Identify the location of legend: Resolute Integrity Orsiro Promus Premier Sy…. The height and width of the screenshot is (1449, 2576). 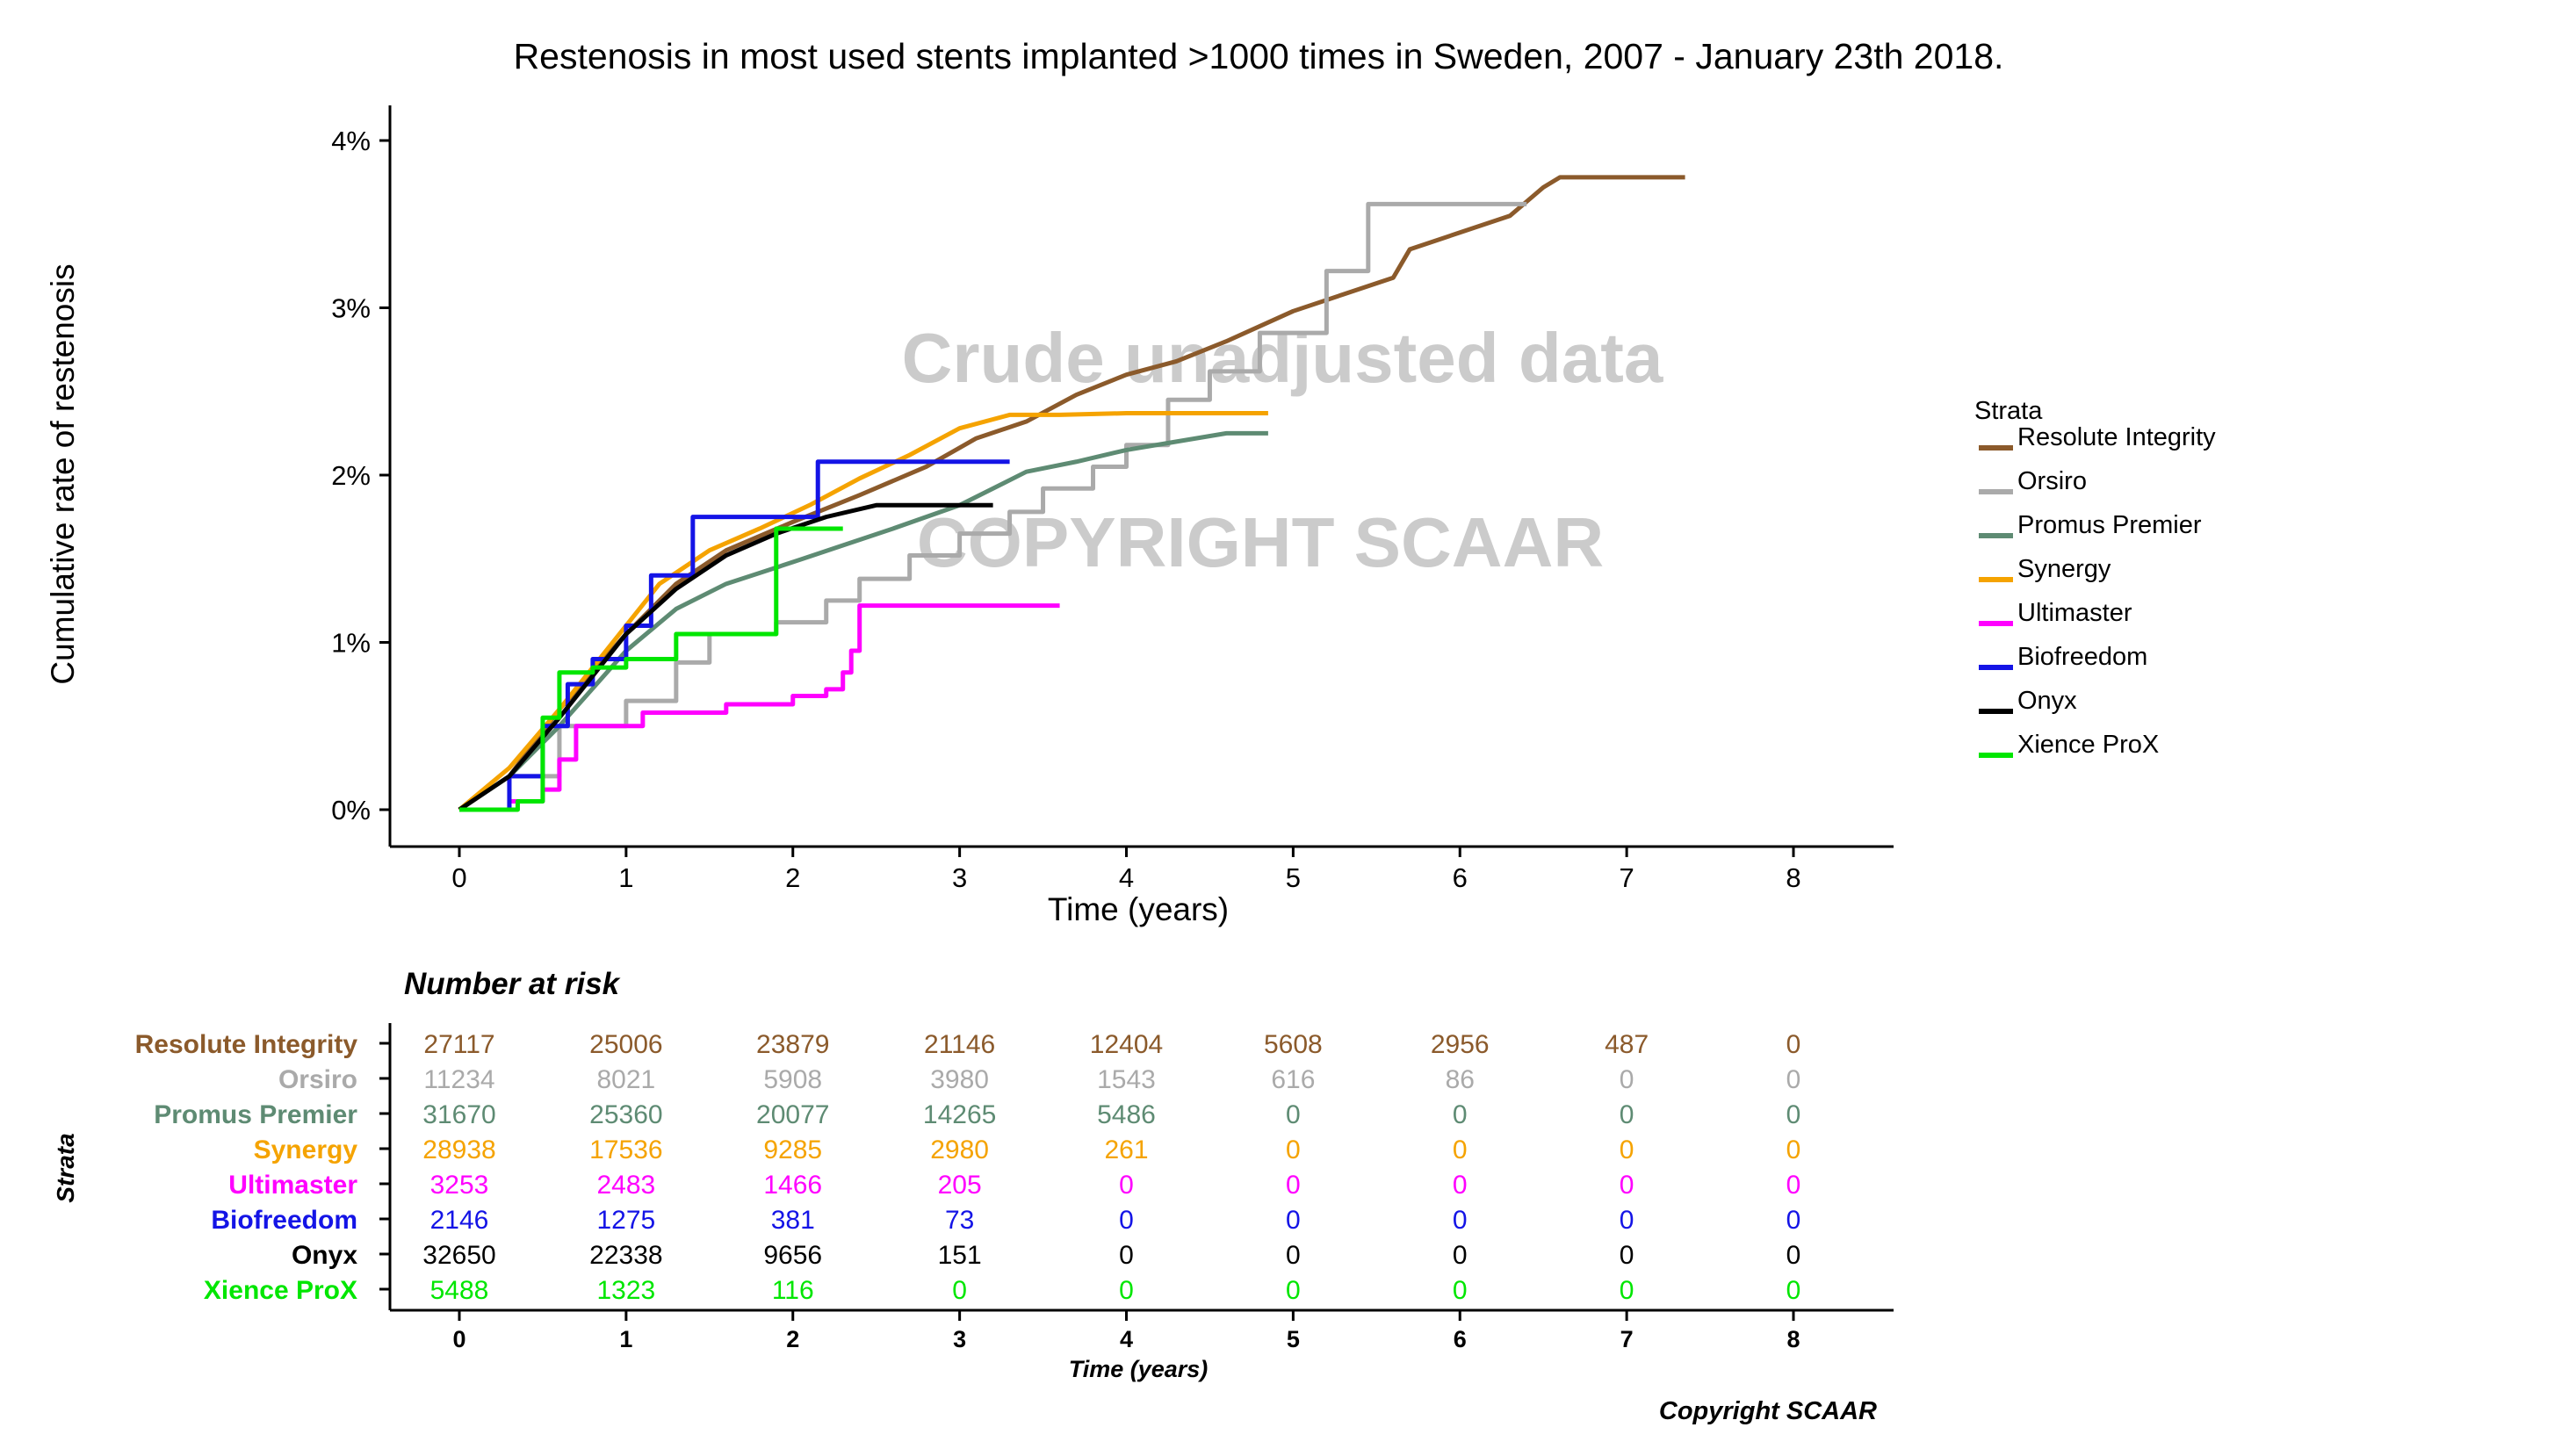
(2097, 591).